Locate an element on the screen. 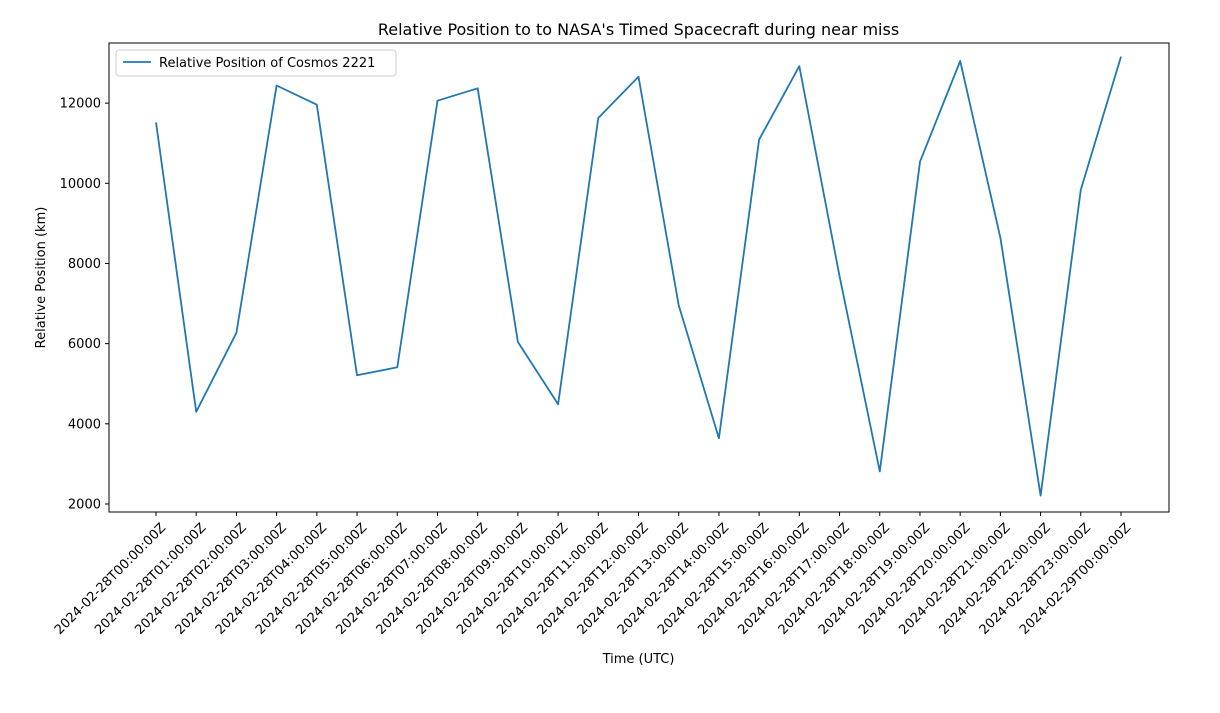 The image size is (1220, 713). y-tick-label: 2000 is located at coordinates (84, 504).